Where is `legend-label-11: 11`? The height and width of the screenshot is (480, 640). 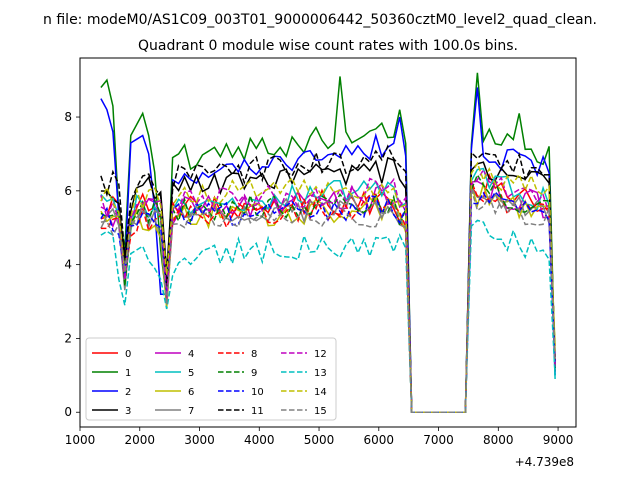
legend-label-11: 11 is located at coordinates (257, 411).